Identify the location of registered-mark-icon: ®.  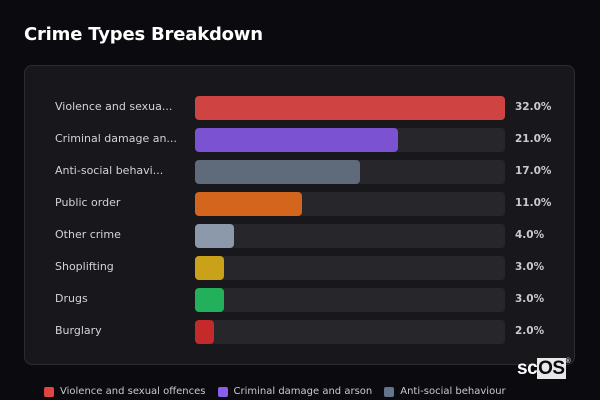
(568, 361).